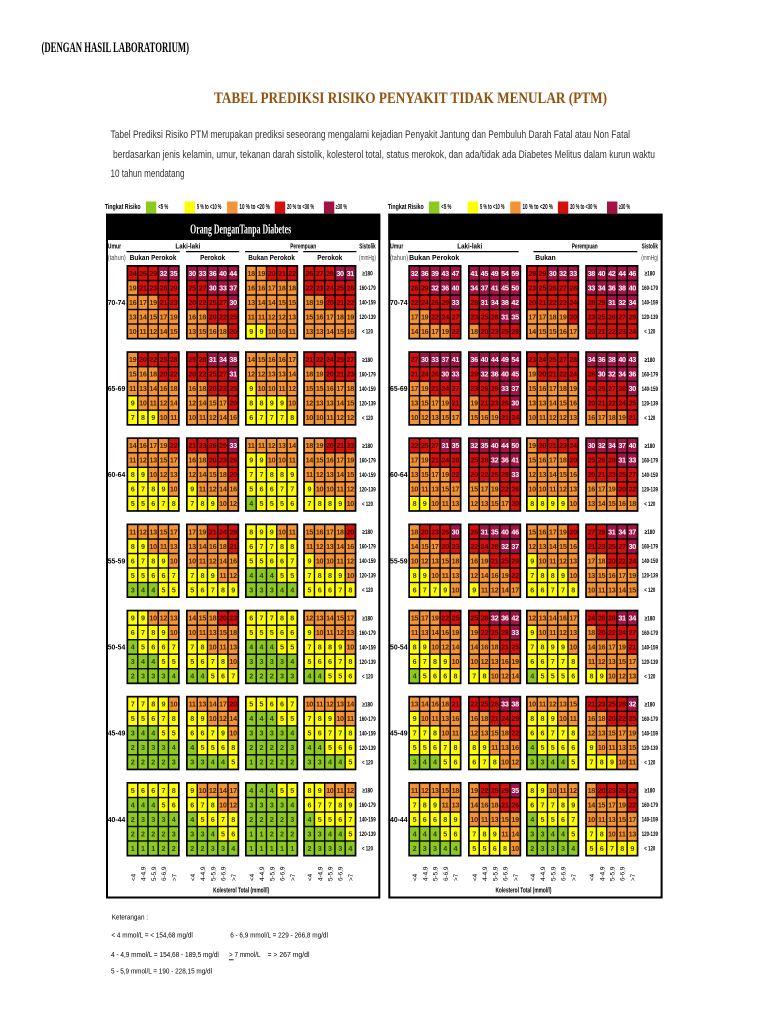 This screenshot has width=768, height=1024. What do you see at coordinates (435, 531) in the screenshot?
I see `svg-text: 23` at bounding box center [435, 531].